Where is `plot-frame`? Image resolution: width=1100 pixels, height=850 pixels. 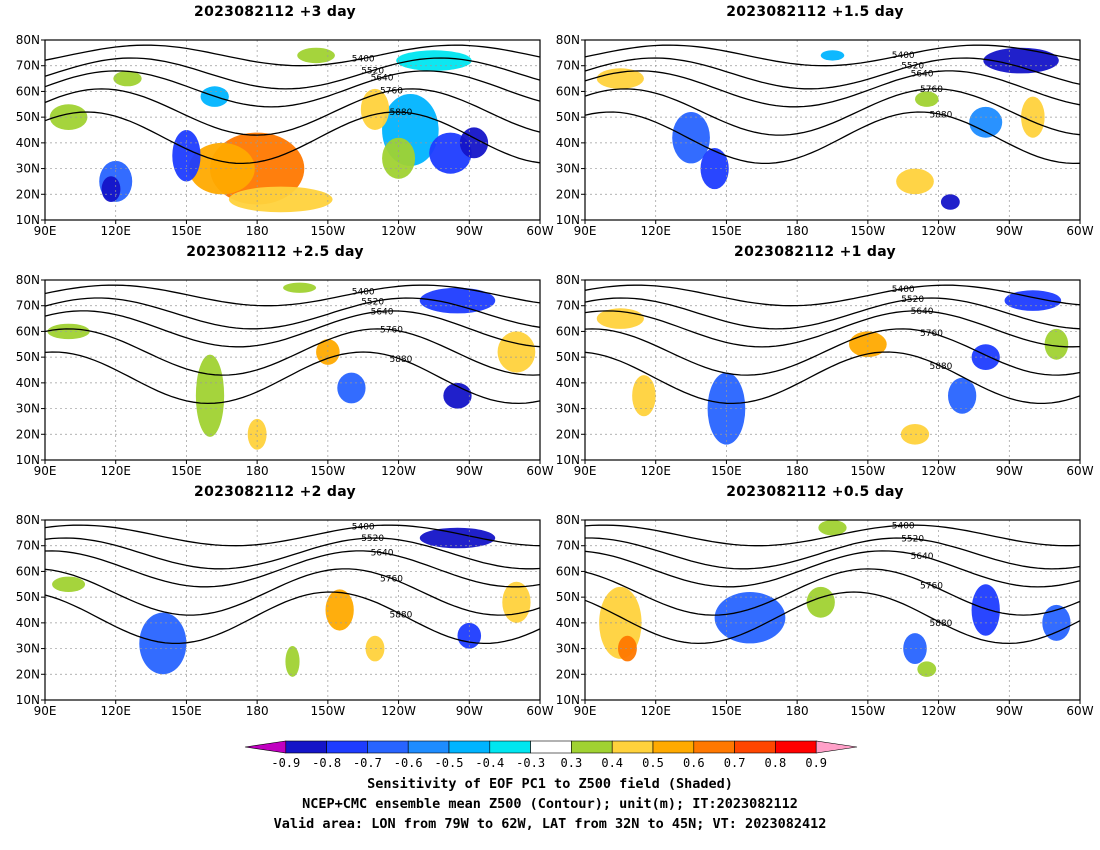 plot-frame is located at coordinates (832, 610).